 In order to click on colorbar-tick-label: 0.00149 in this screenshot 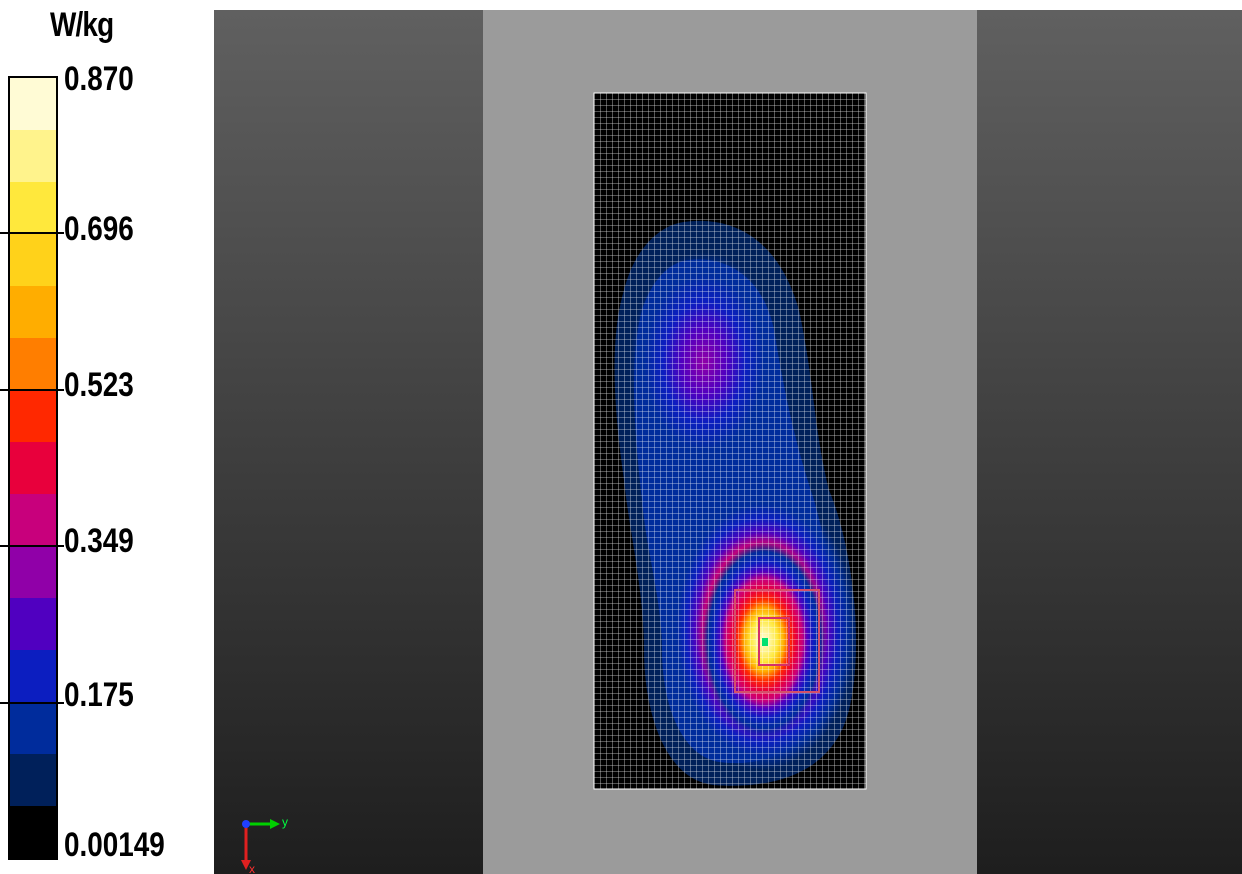, I will do `click(114, 845)`.